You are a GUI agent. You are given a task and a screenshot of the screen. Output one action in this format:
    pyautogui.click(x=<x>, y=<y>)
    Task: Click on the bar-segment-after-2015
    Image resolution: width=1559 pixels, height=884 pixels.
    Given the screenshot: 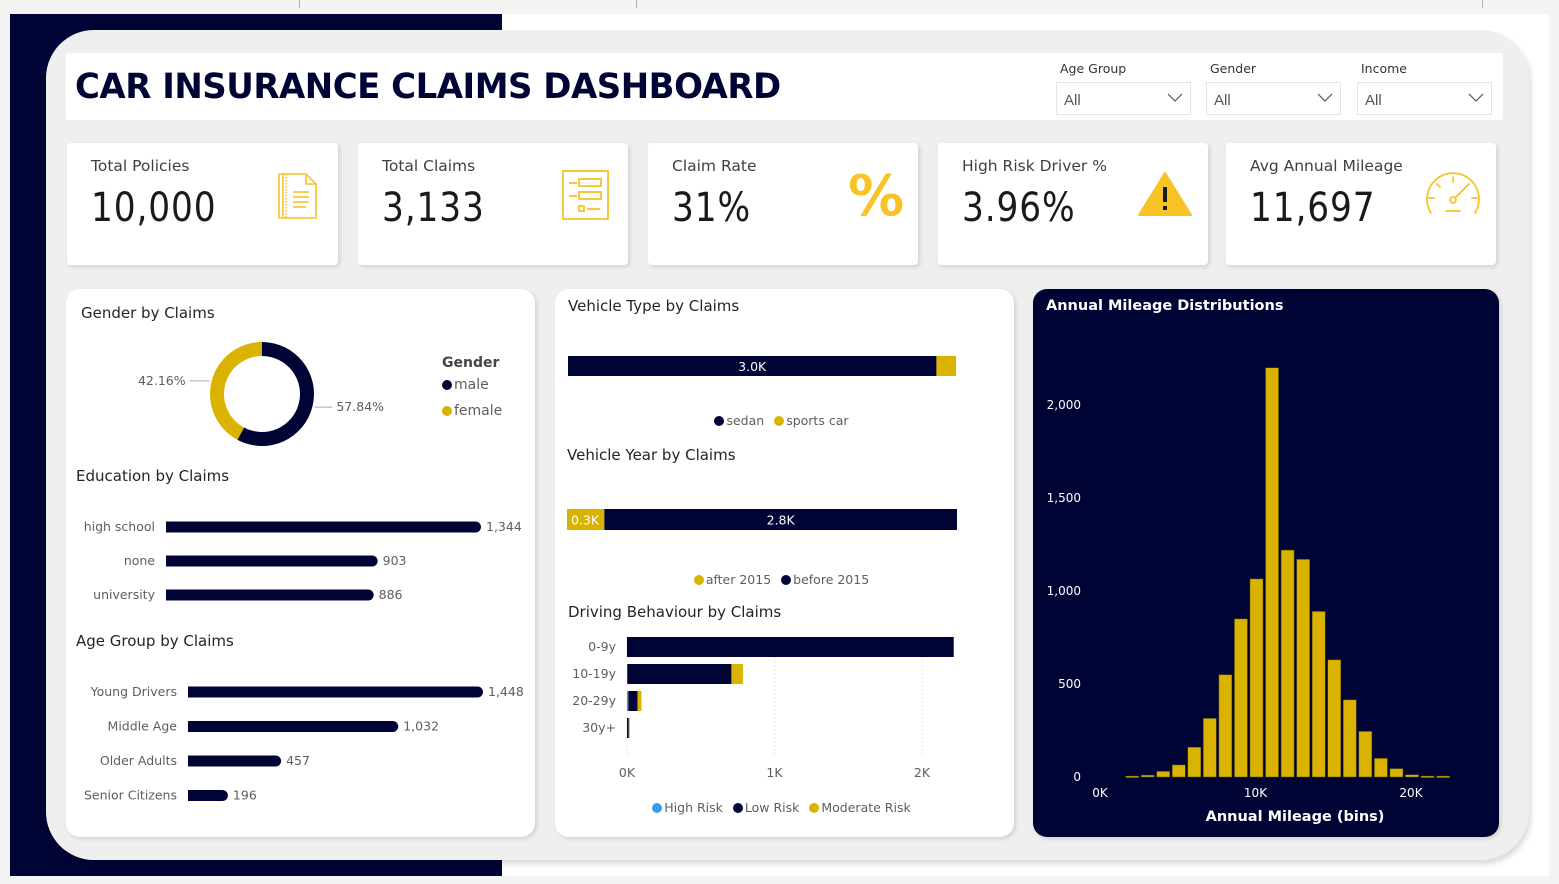 What is the action you would take?
    pyautogui.click(x=586, y=519)
    